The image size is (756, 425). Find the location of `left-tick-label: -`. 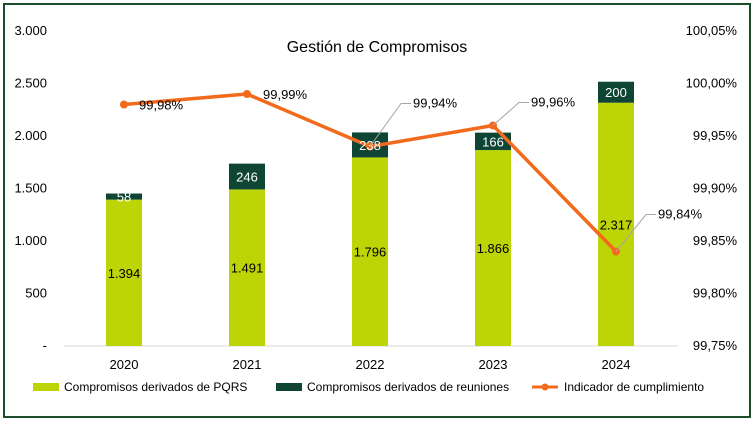

left-tick-label: - is located at coordinates (45, 345).